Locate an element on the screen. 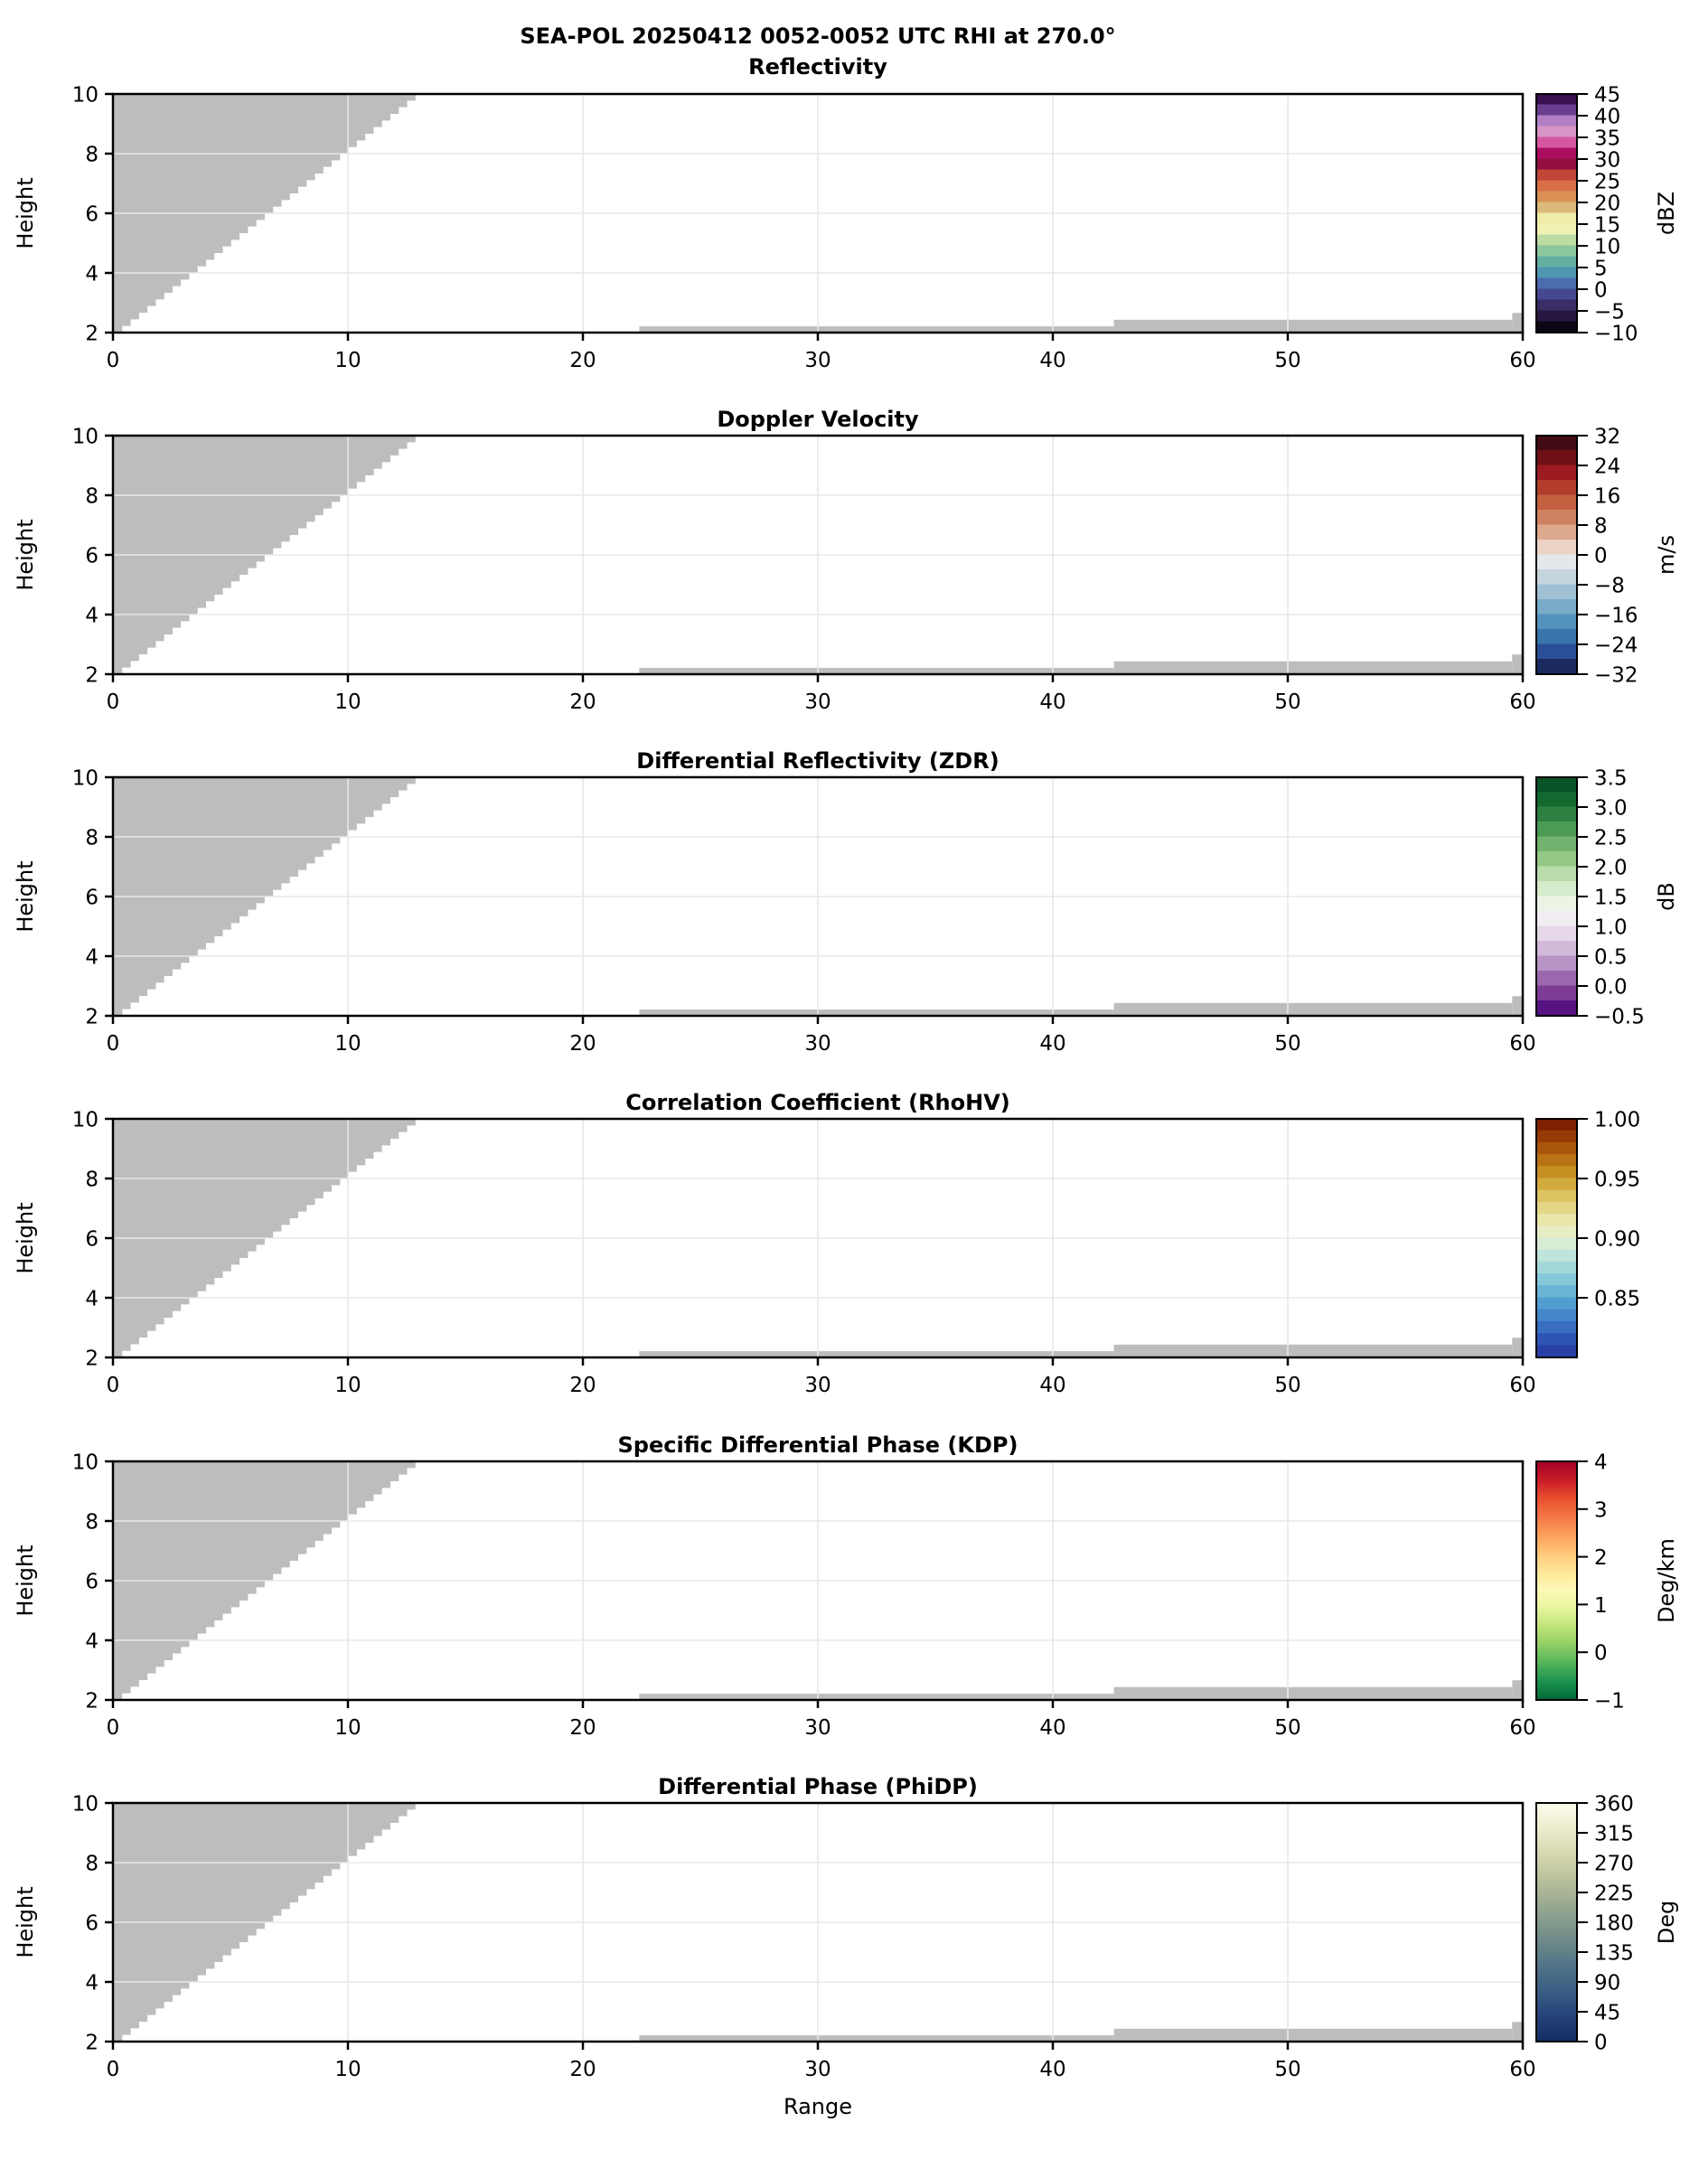 The height and width of the screenshot is (2169, 1708). colorbar-tick-label: 32 is located at coordinates (1607, 438).